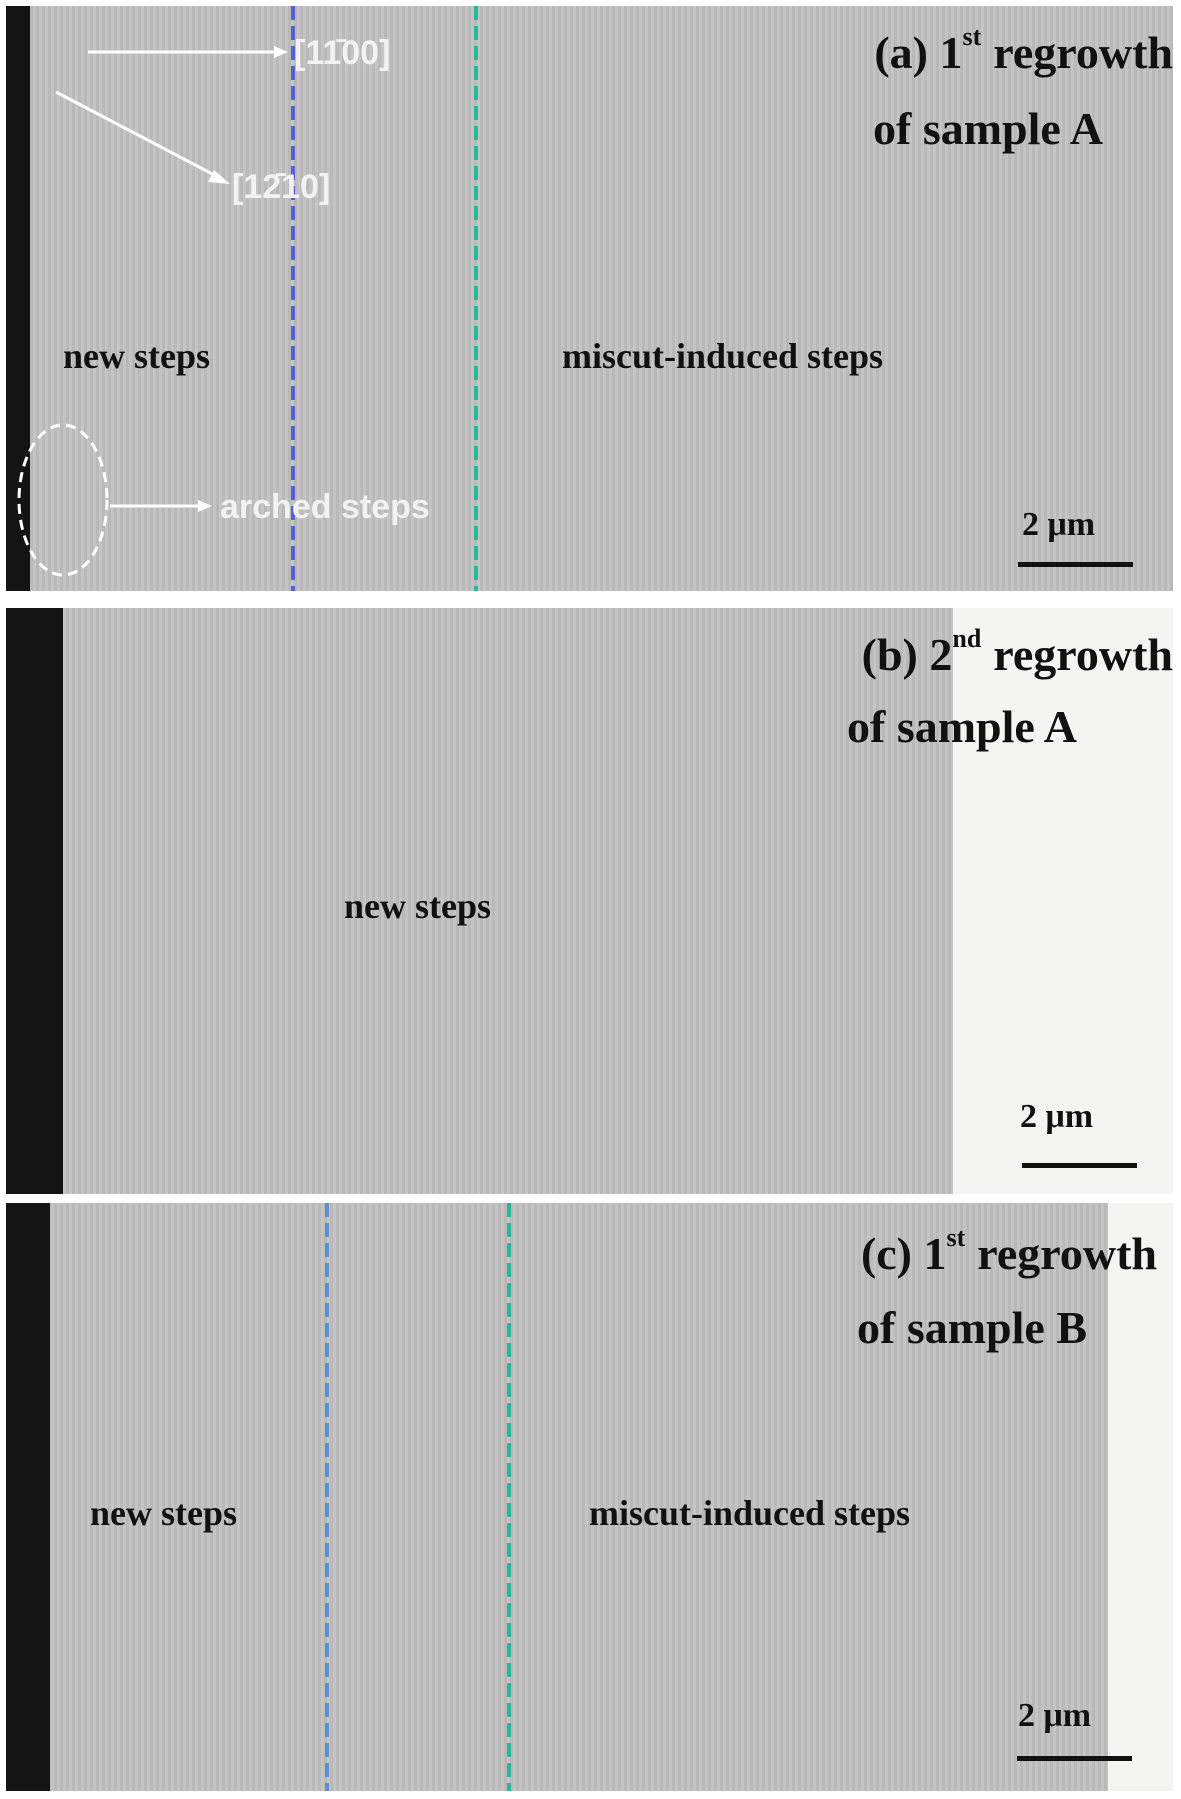  What do you see at coordinates (967, 638) in the screenshot?
I see `title-sup: nd` at bounding box center [967, 638].